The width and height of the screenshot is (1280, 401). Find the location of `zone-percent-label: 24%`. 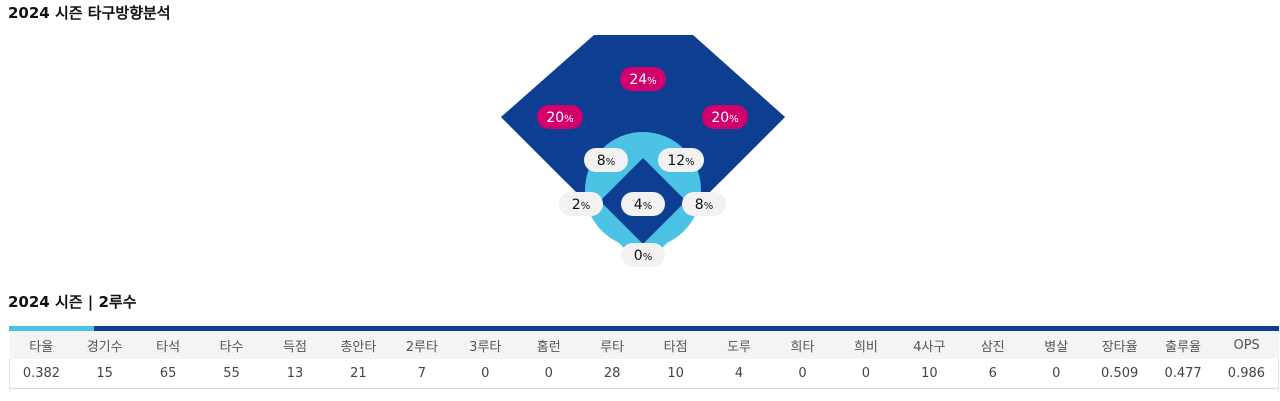

zone-percent-label: 24% is located at coordinates (642, 80).